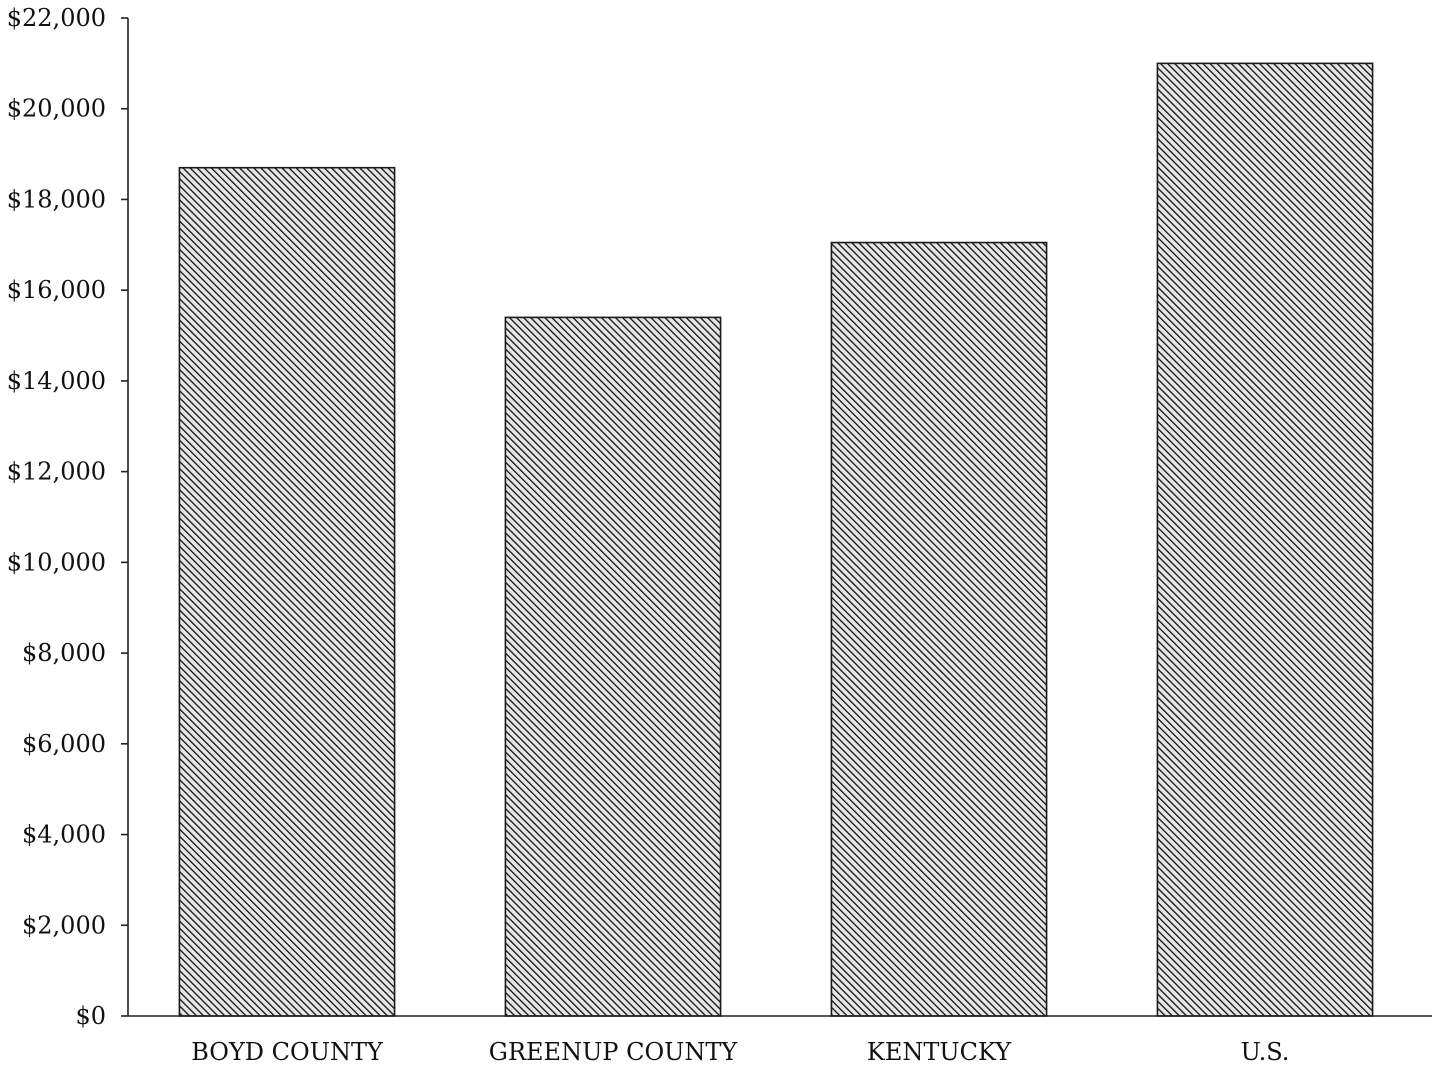 The width and height of the screenshot is (1436, 1066). I want to click on y-tick-label: $18,000, so click(56, 199).